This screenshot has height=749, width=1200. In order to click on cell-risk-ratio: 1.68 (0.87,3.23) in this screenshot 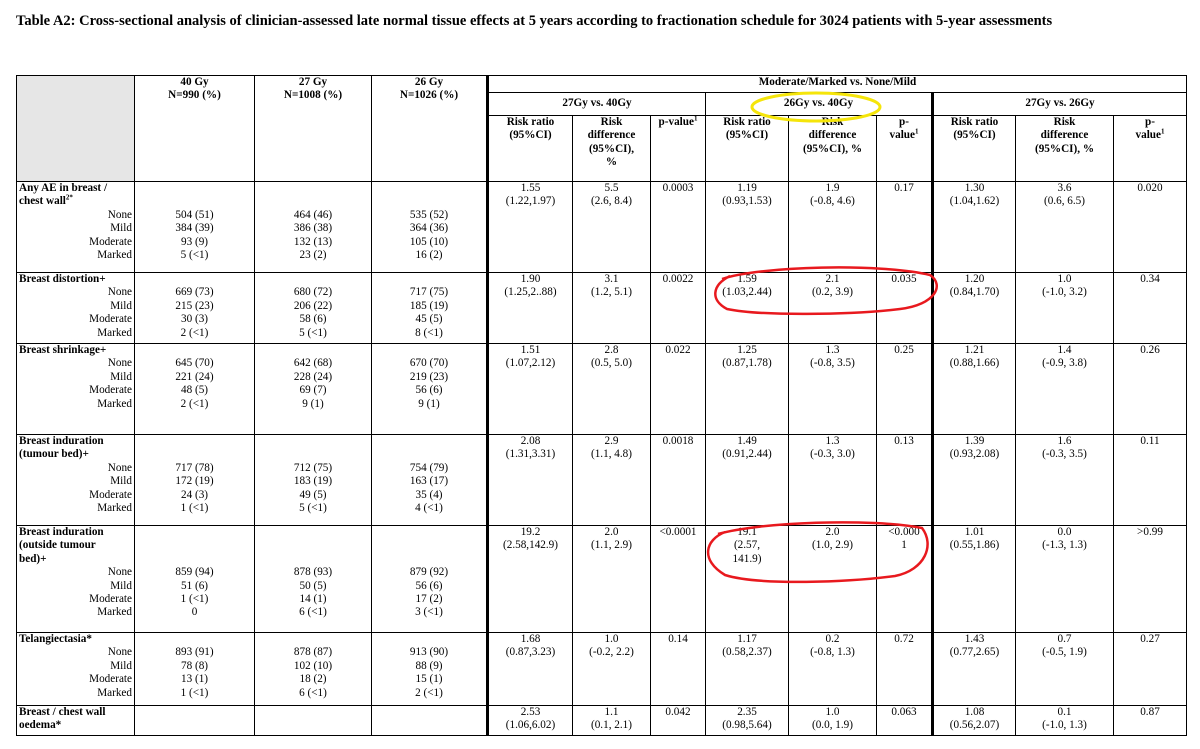, I will do `click(529, 669)`.